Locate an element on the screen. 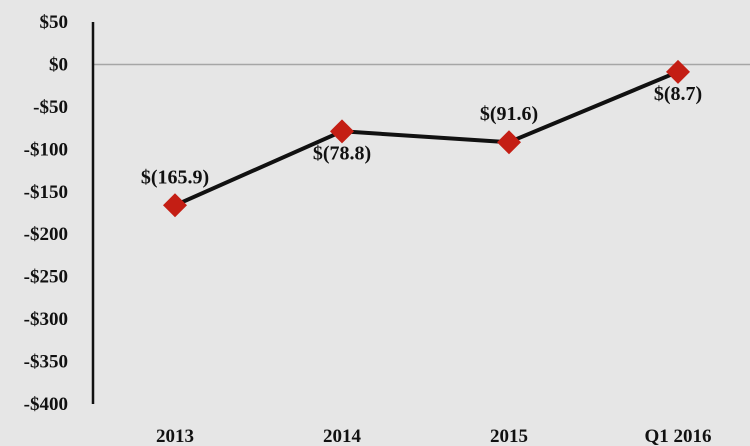  y-tick-label: -$350 is located at coordinates (46, 362).